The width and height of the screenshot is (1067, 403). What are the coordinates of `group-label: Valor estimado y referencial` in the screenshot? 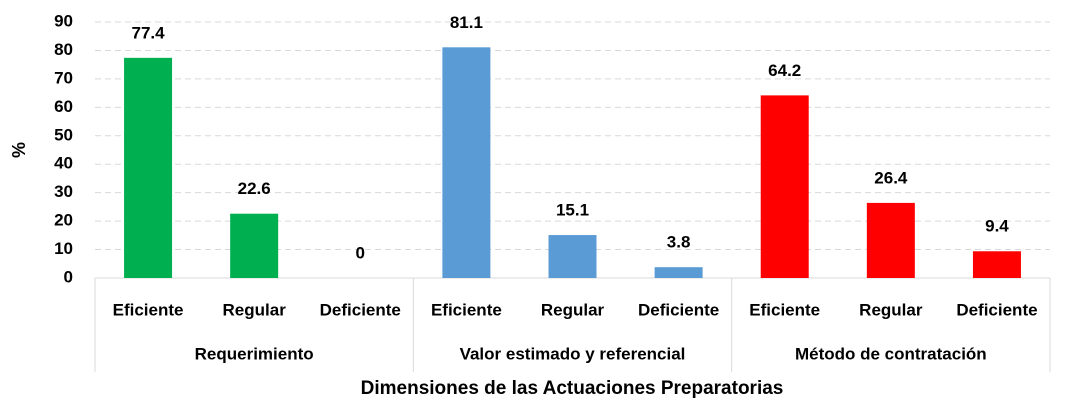 It's located at (573, 353).